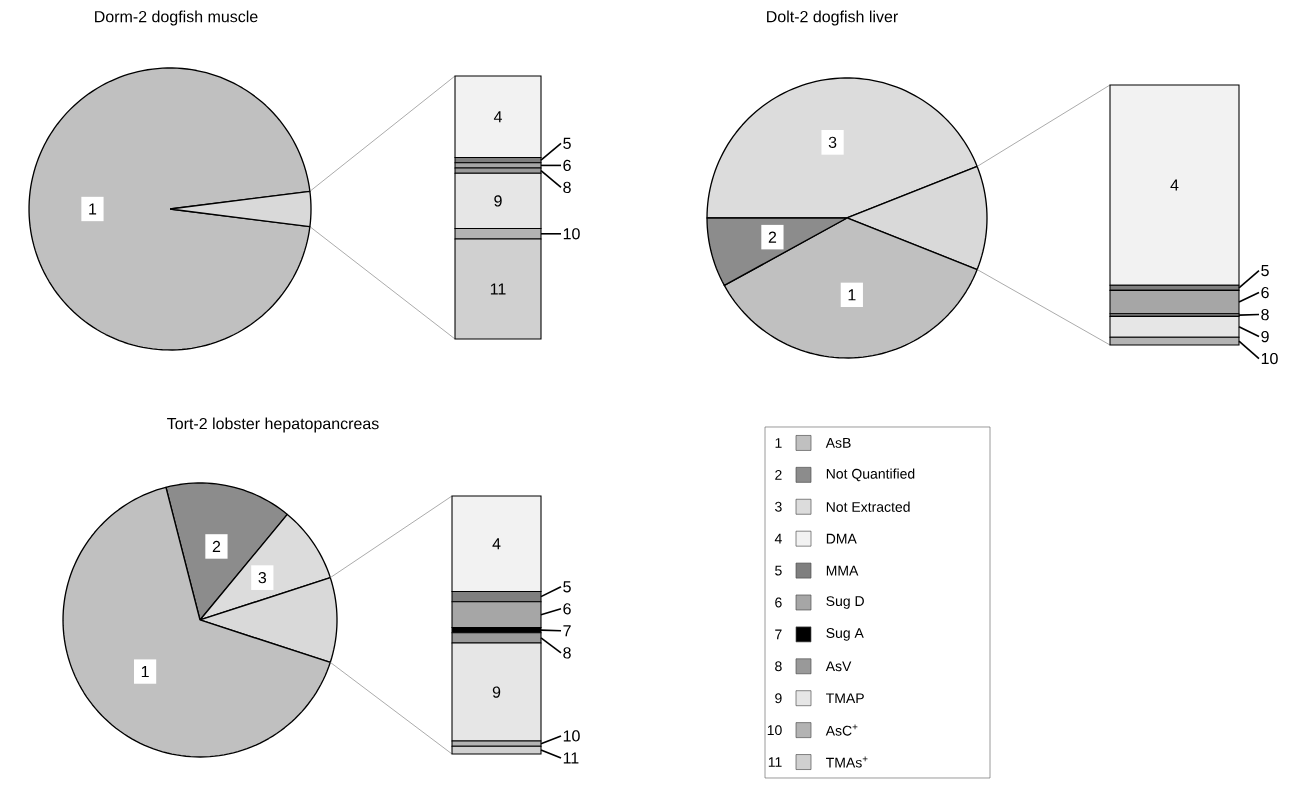 The image size is (1297, 785). Describe the element at coordinates (778, 474) in the screenshot. I see `data-label: 2` at that location.